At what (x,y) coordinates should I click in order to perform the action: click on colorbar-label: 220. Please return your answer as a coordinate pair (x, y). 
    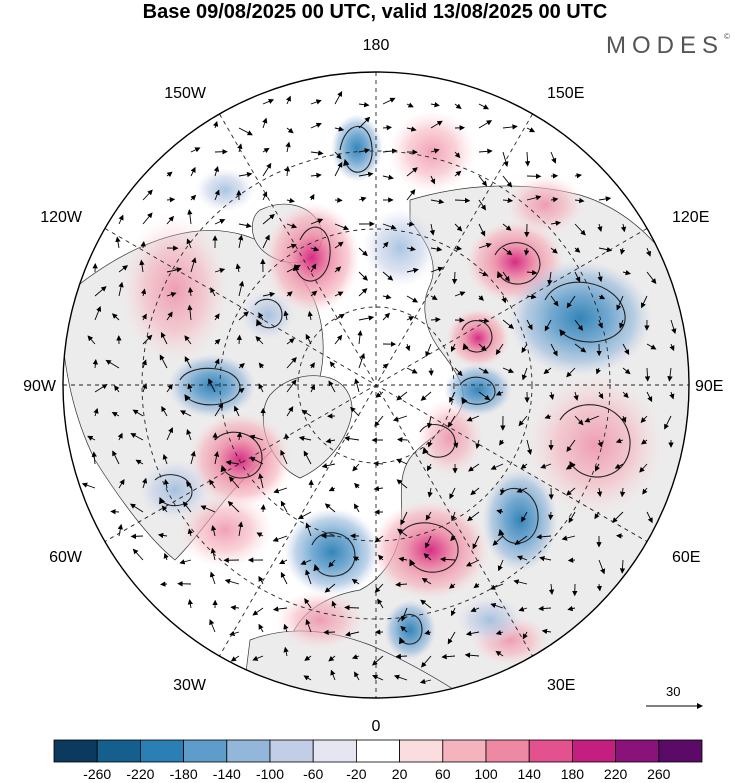
    Looking at the image, I should click on (615, 774).